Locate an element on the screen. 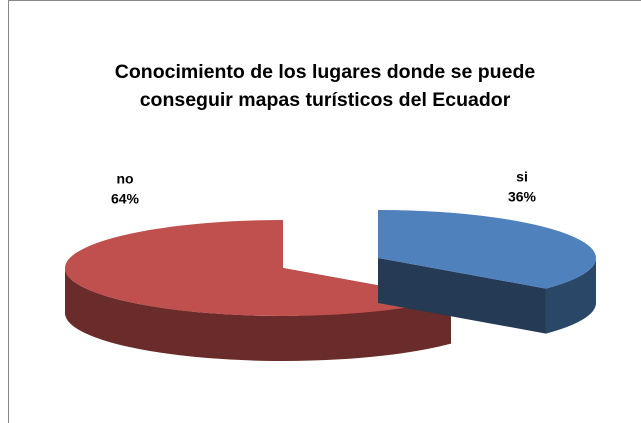 Image resolution: width=641 pixels, height=423 pixels. data-label-value: 36% is located at coordinates (522, 197).